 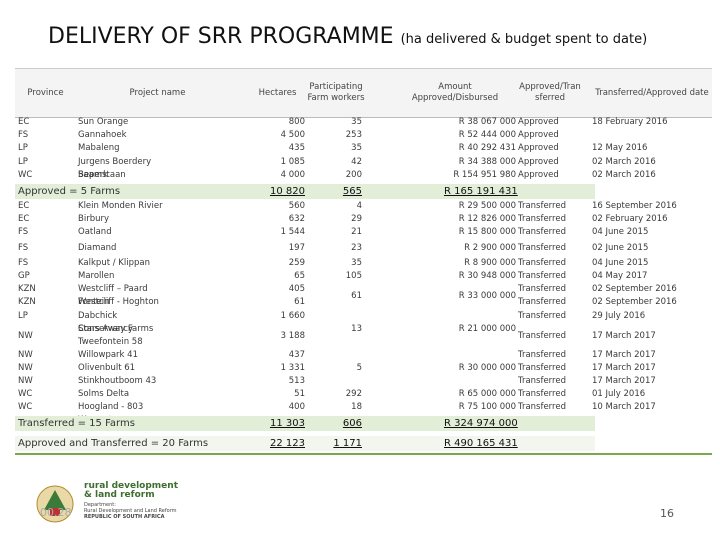 I want to click on hectares-cell: 4 500, so click(x=292, y=135).